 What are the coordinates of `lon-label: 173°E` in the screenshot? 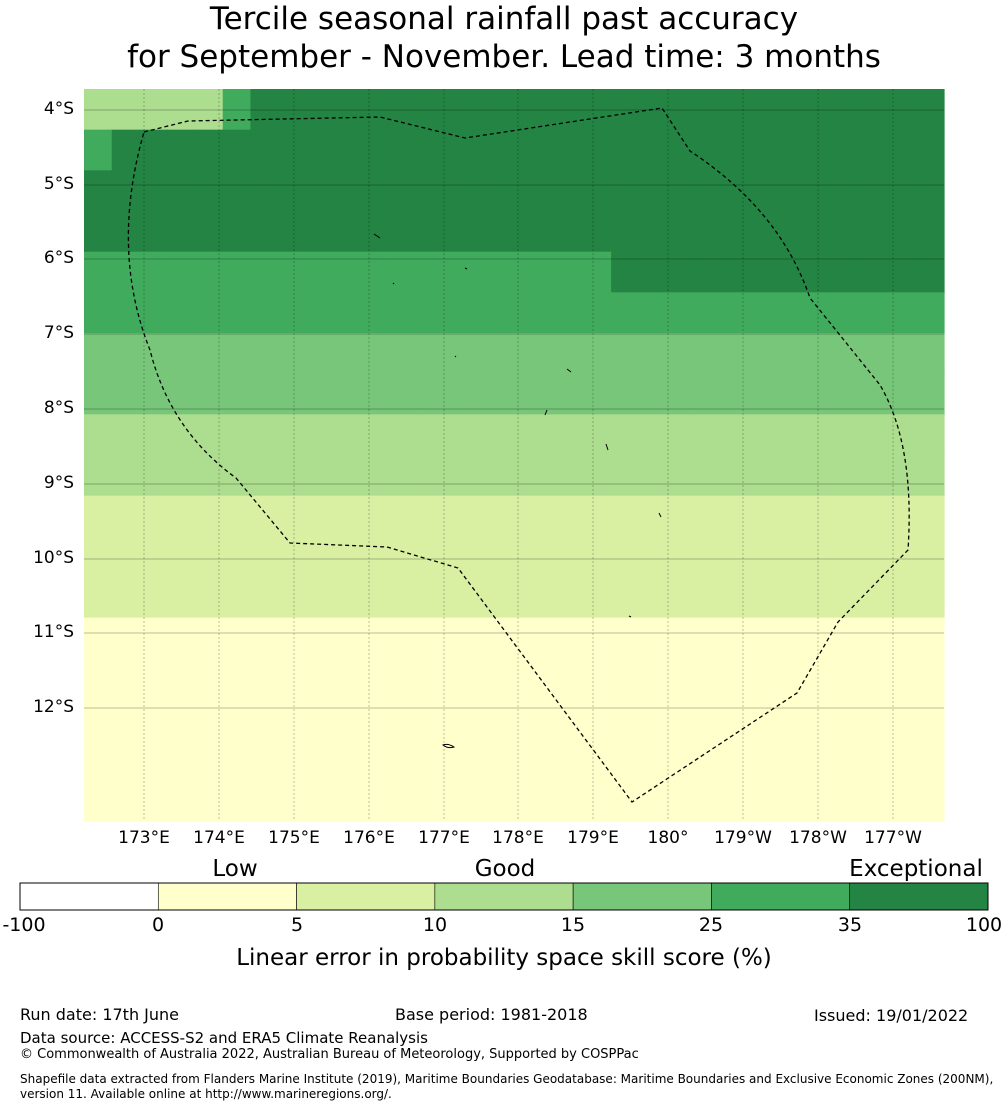 It's located at (144, 838).